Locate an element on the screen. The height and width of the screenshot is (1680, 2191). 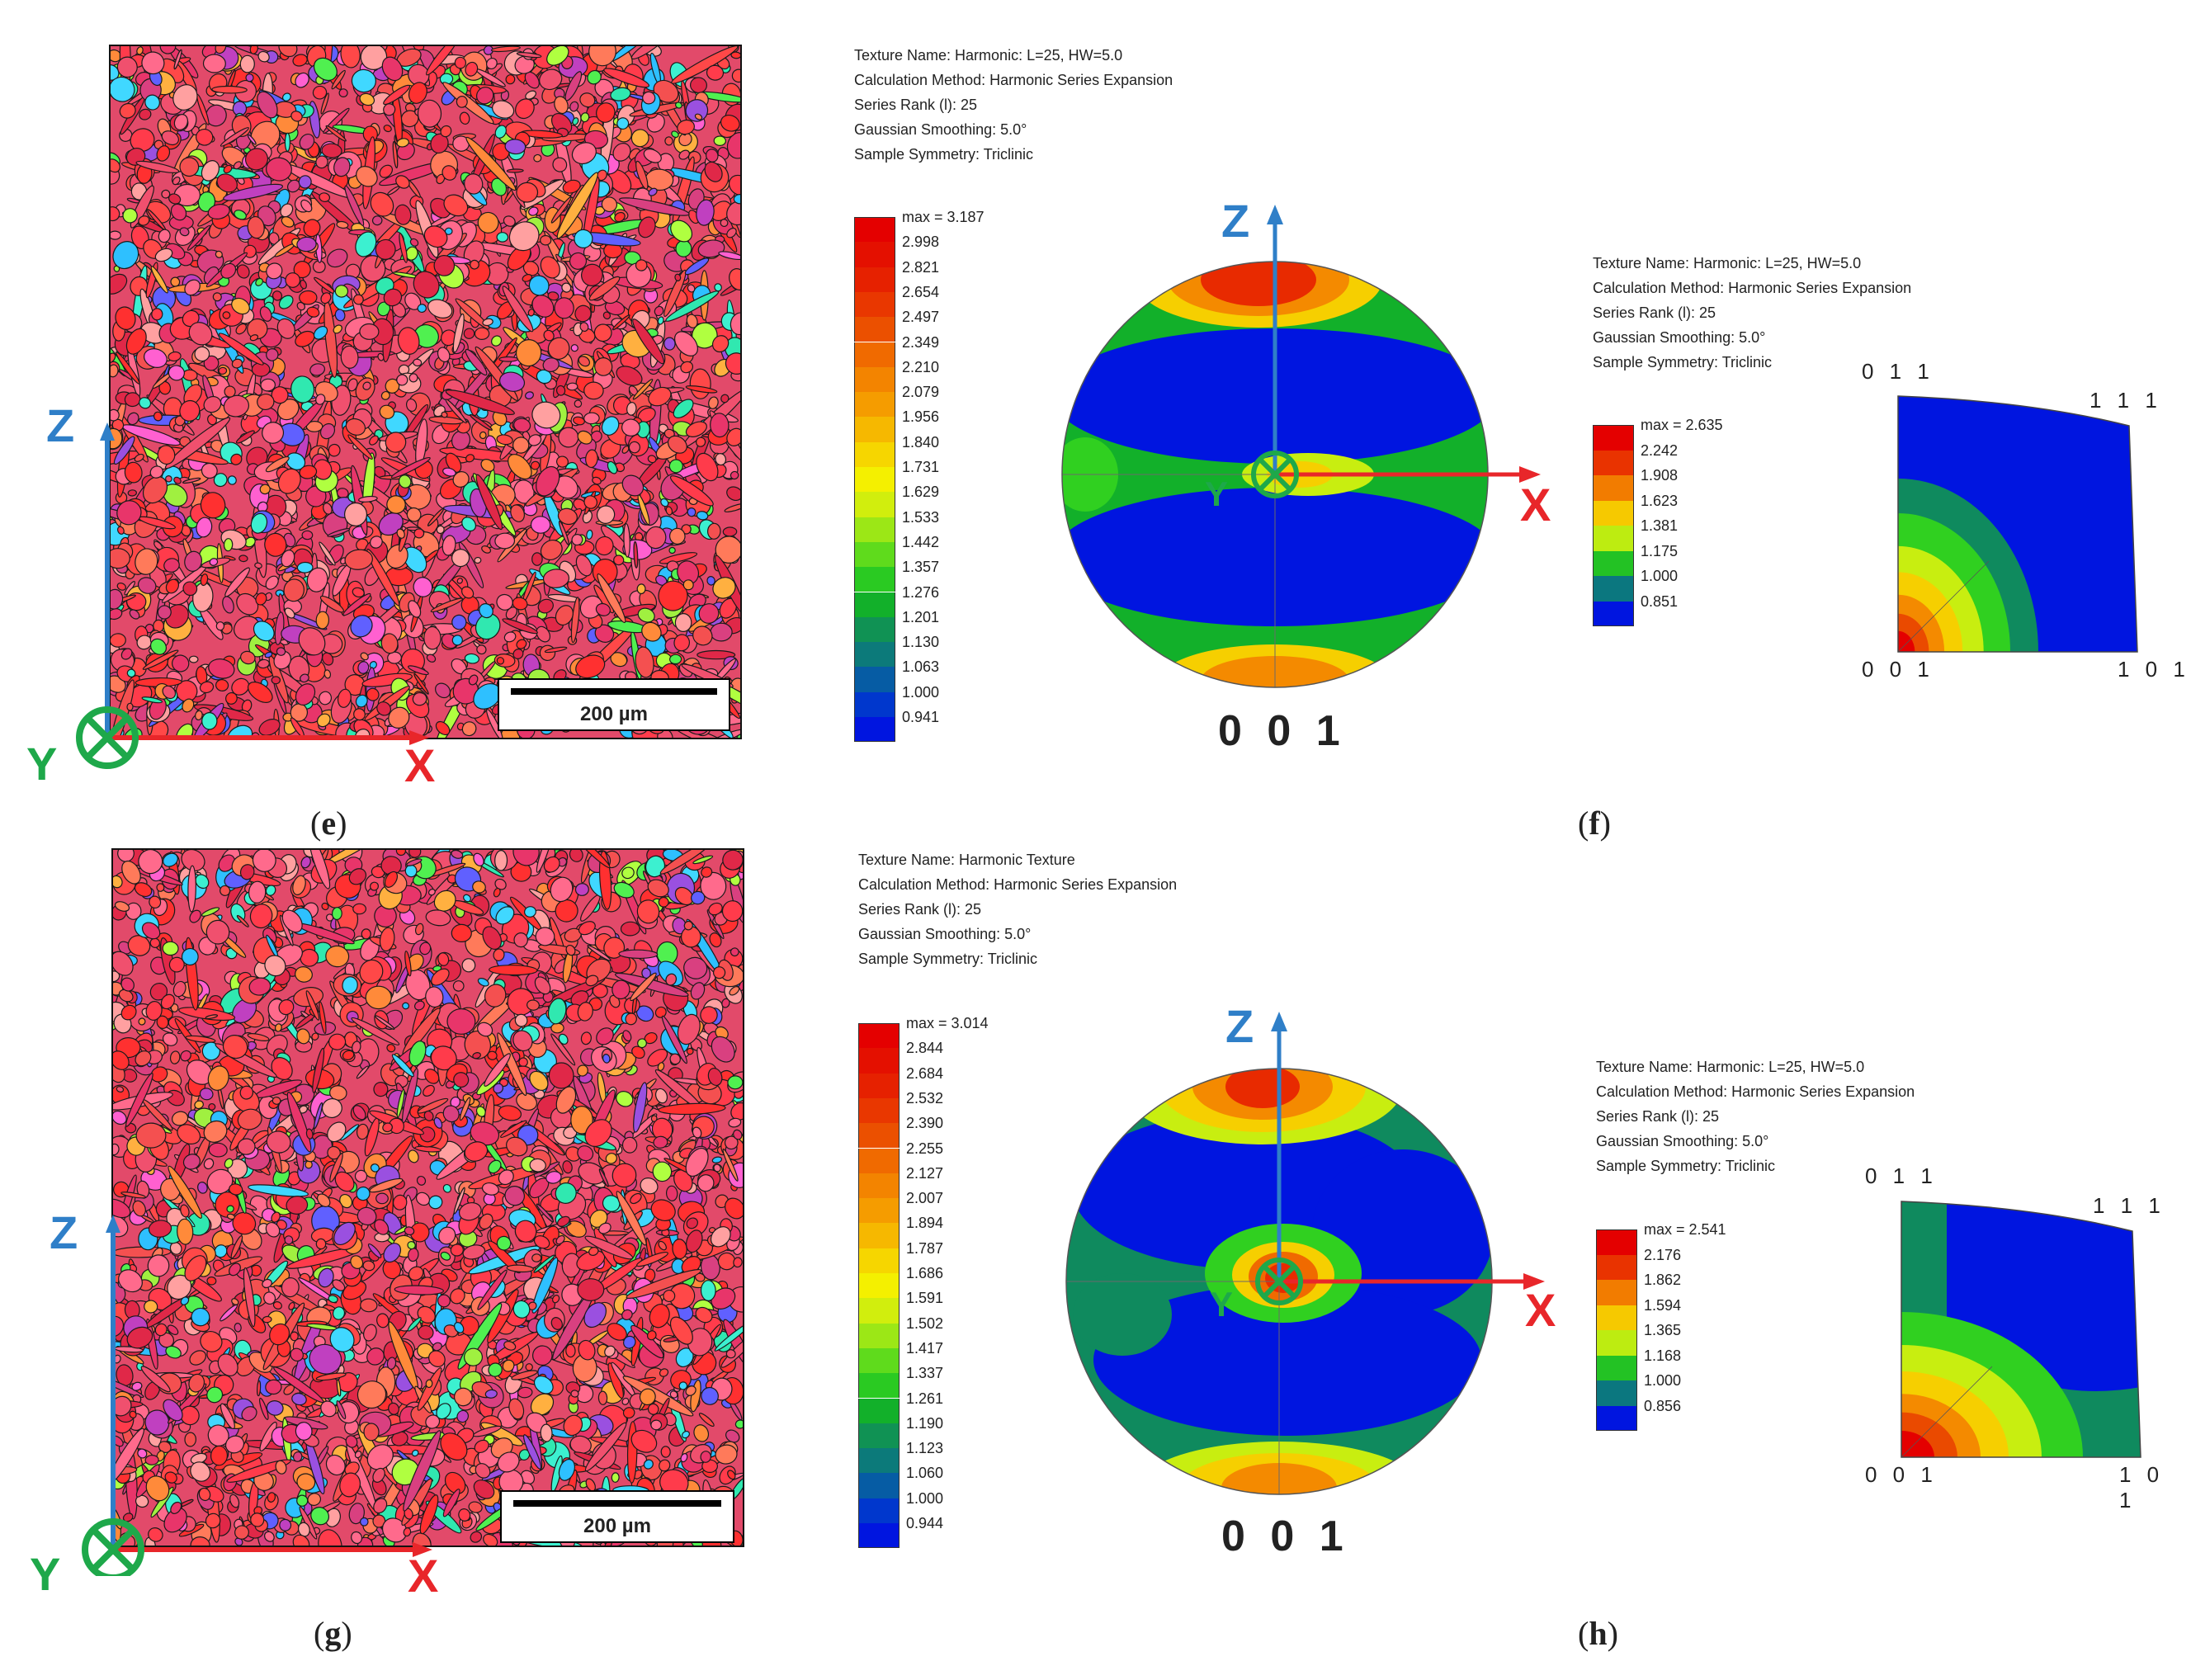
ipf-corner-111-f: 1 1 1 is located at coordinates (2125, 400).